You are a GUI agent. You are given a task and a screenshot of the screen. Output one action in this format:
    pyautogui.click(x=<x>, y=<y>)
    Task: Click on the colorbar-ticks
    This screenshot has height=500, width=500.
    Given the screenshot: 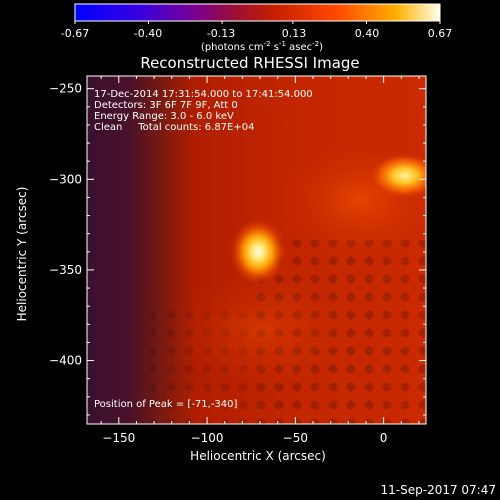 What is the action you would take?
    pyautogui.click(x=257, y=22)
    